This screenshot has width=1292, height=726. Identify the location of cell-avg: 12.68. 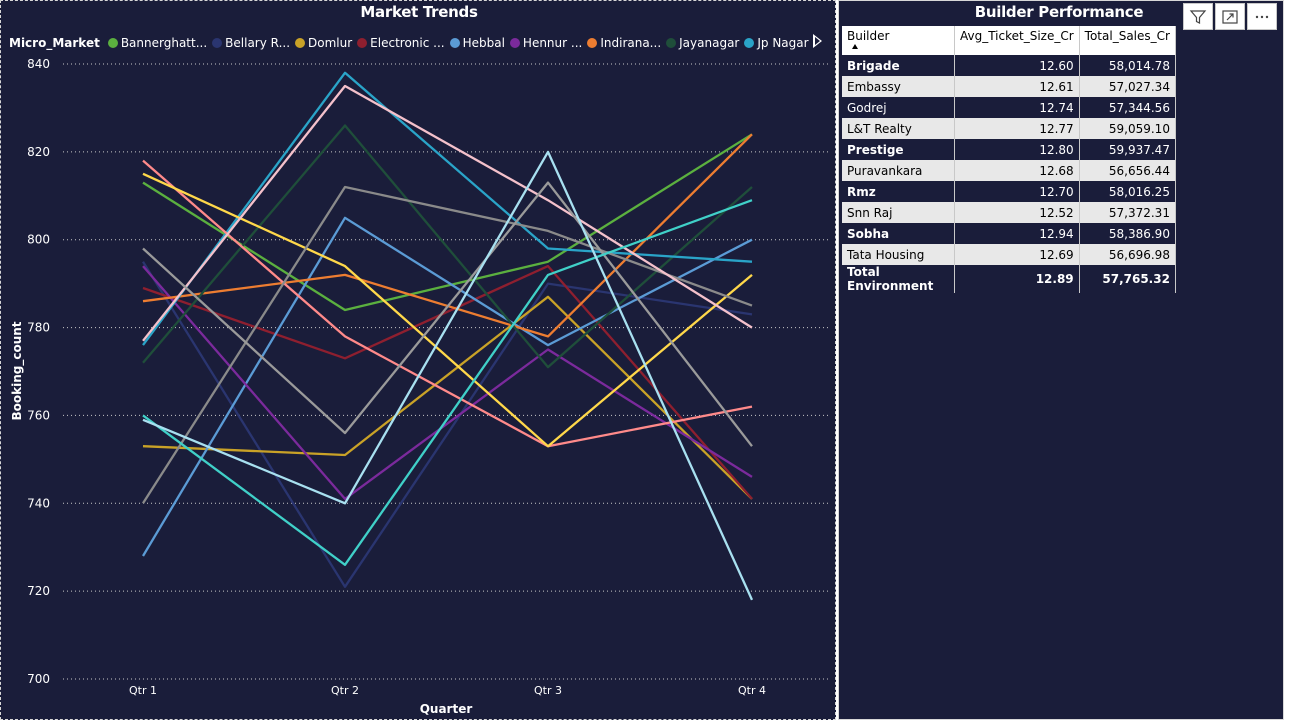
(1017, 170).